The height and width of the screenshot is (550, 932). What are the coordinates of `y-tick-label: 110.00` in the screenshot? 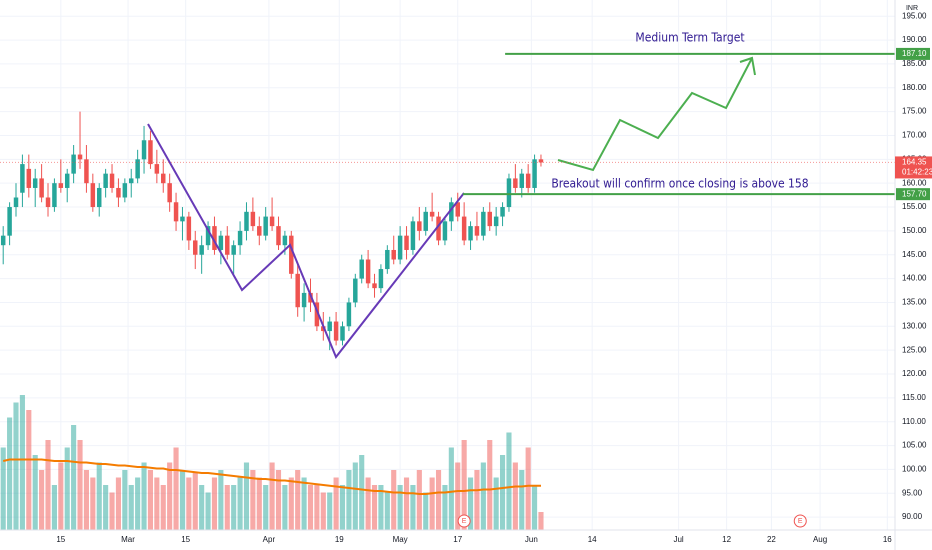 It's located at (914, 421).